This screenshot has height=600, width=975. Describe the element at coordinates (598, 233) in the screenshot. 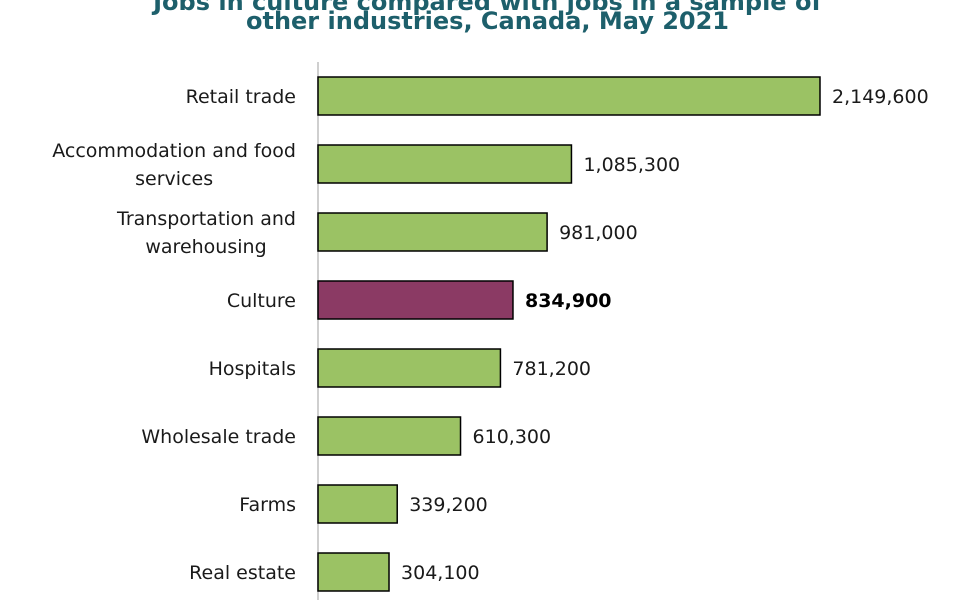

I see `value-label-2: 981,000` at that location.